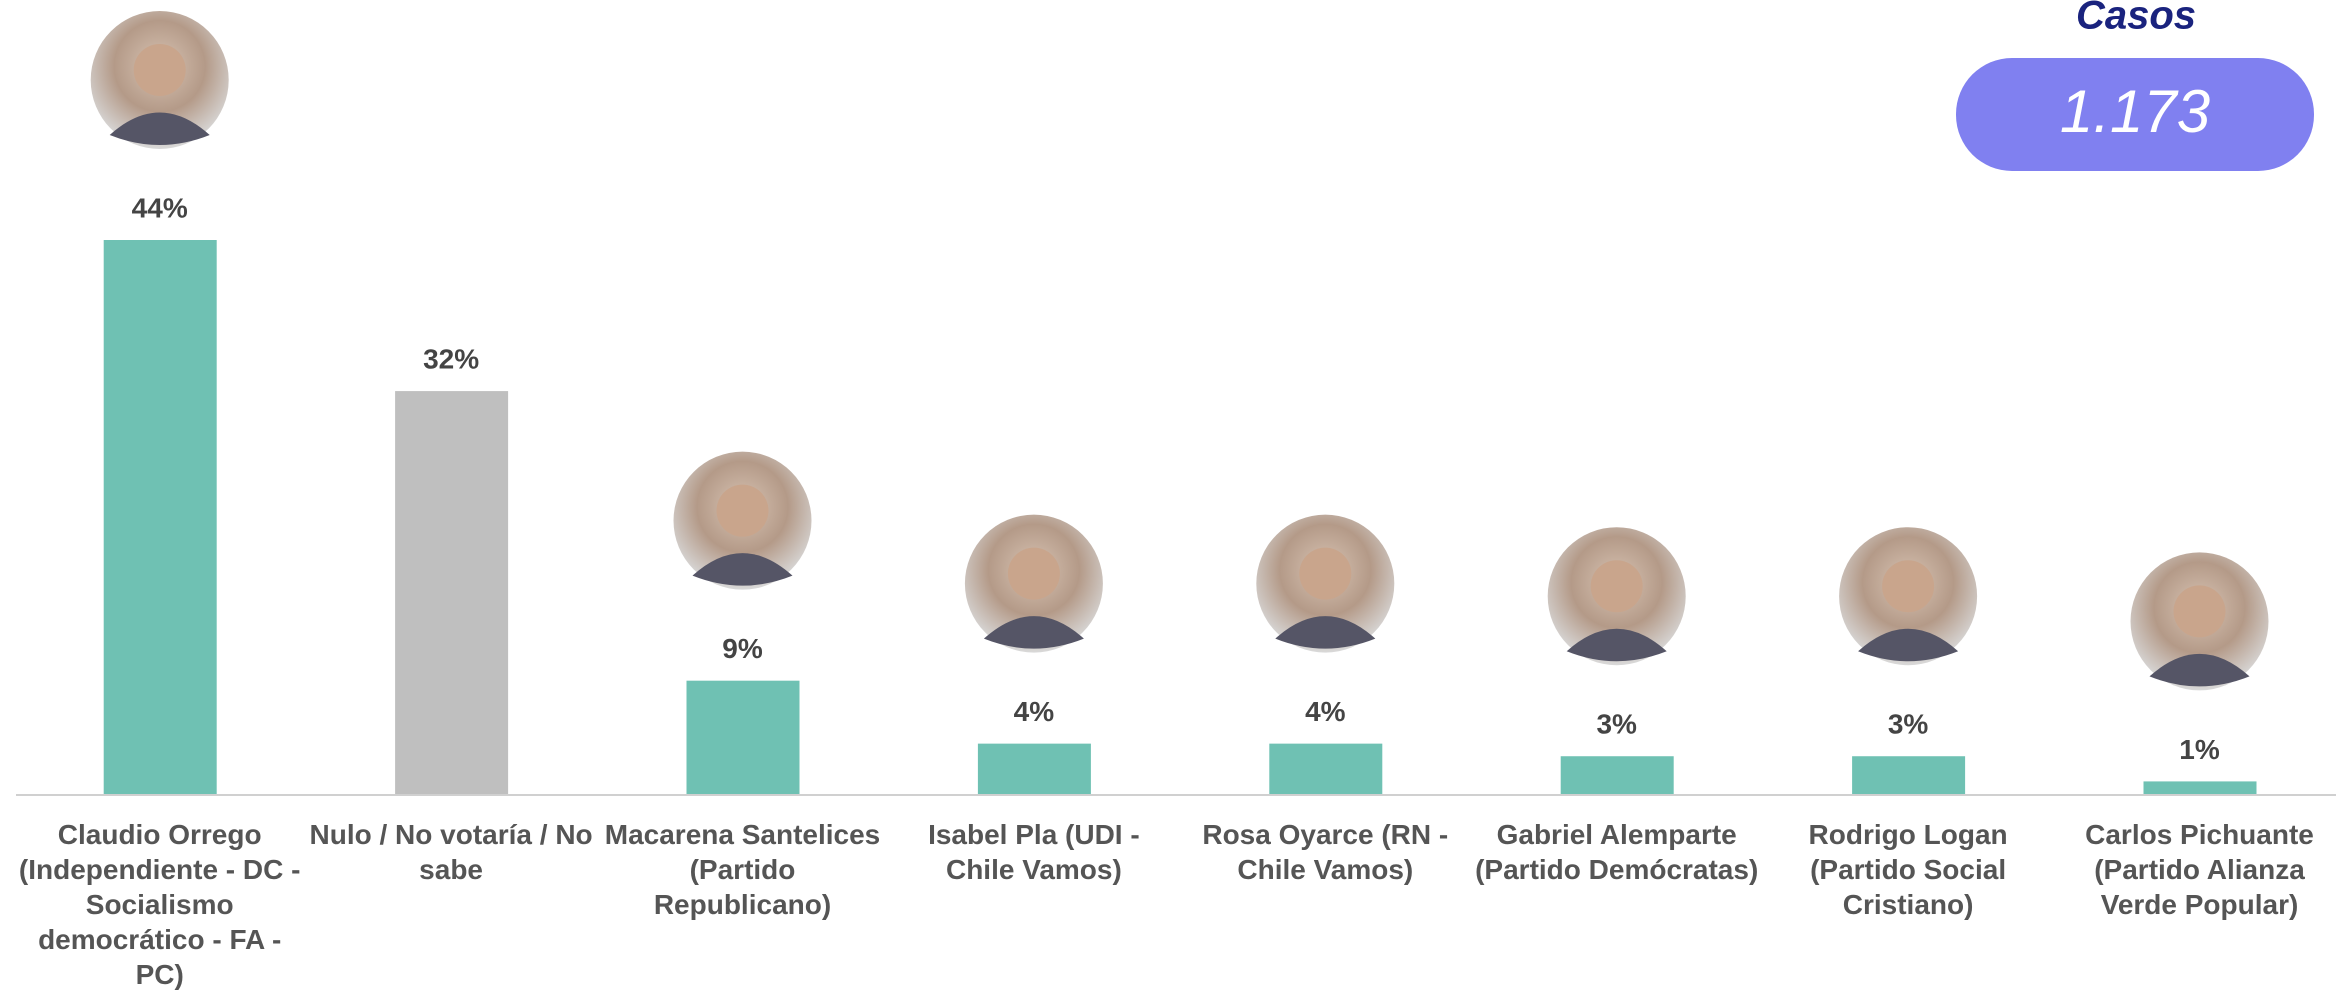 The image size is (2336, 992). I want to click on cases-value: 1.173, so click(2135, 111).